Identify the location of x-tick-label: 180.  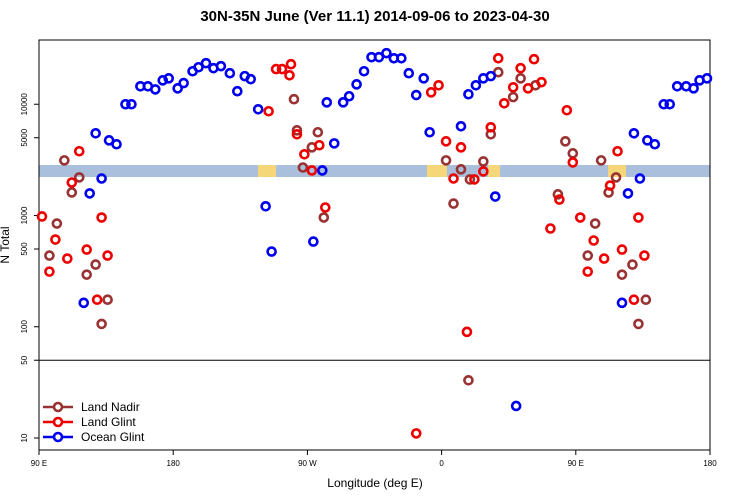
(174, 463).